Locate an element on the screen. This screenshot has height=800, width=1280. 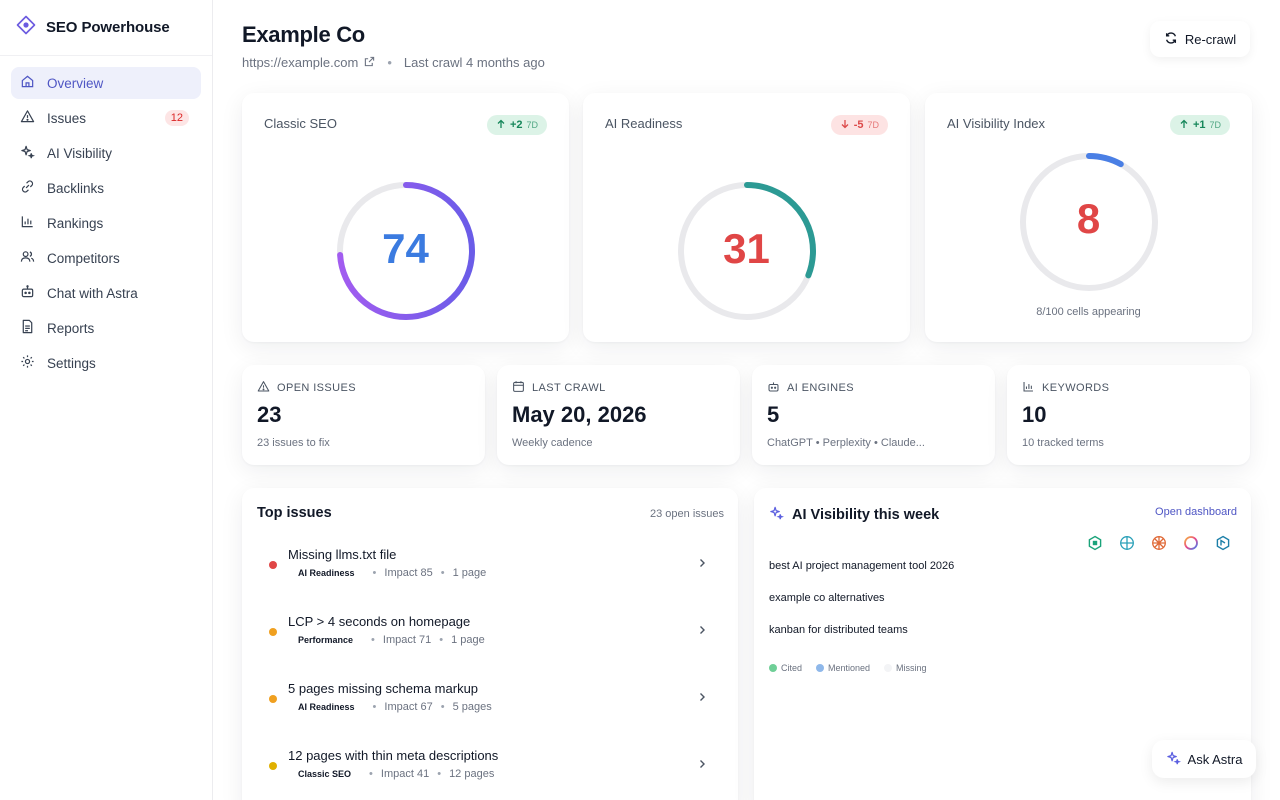
sidebar-item-label: Rankings is located at coordinates (75, 223).